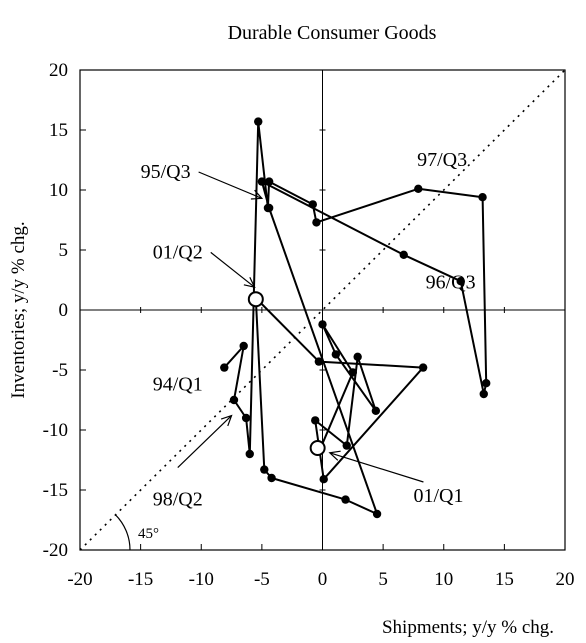 Image resolution: width=586 pixels, height=643 pixels. What do you see at coordinates (148, 534) in the screenshot?
I see `angle-label: 45°` at bounding box center [148, 534].